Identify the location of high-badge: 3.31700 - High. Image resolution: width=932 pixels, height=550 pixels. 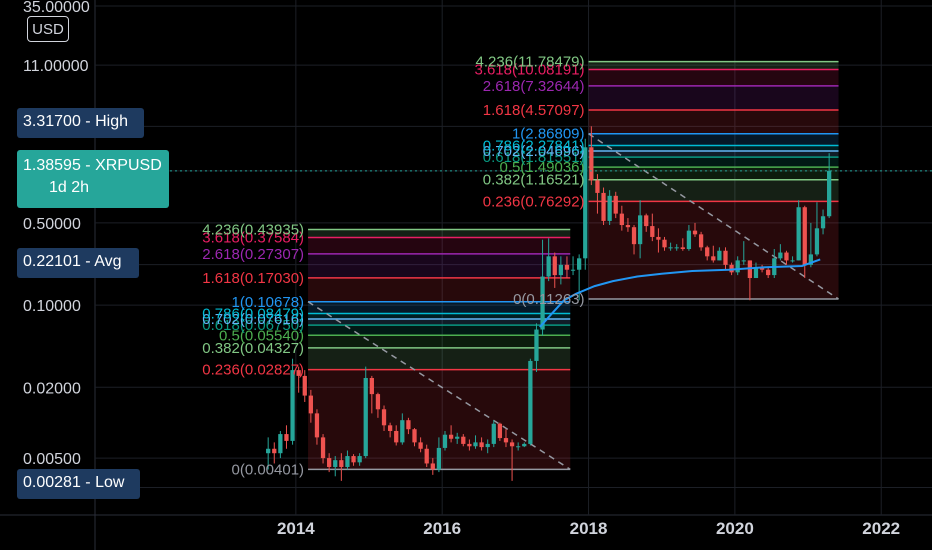
(80, 123).